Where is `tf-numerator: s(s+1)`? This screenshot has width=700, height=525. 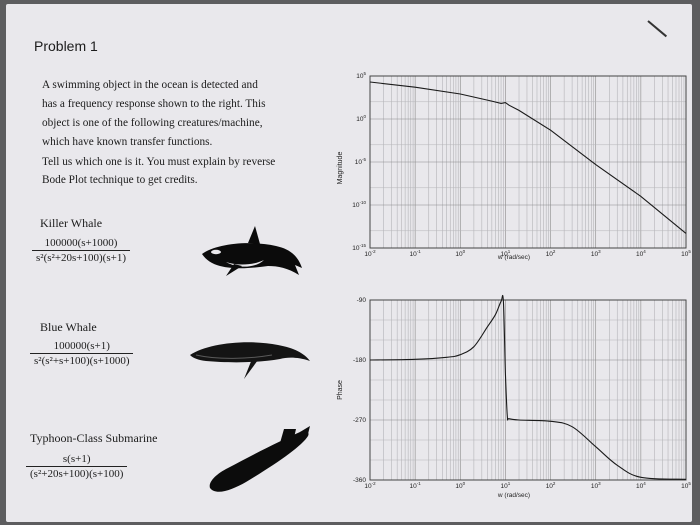 tf-numerator: s(s+1) is located at coordinates (76, 459).